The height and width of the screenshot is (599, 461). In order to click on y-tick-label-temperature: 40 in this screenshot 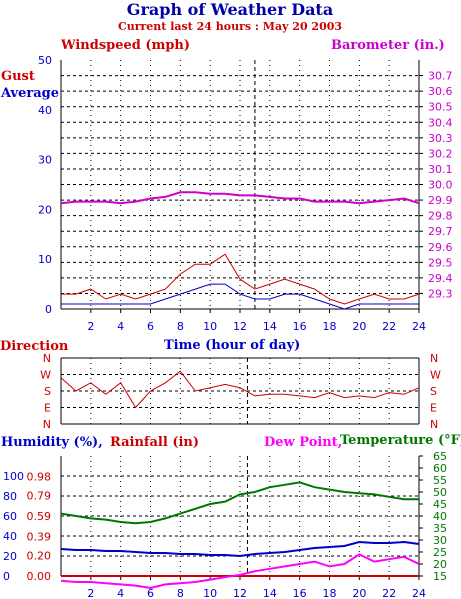, I will do `click(440, 516)`.